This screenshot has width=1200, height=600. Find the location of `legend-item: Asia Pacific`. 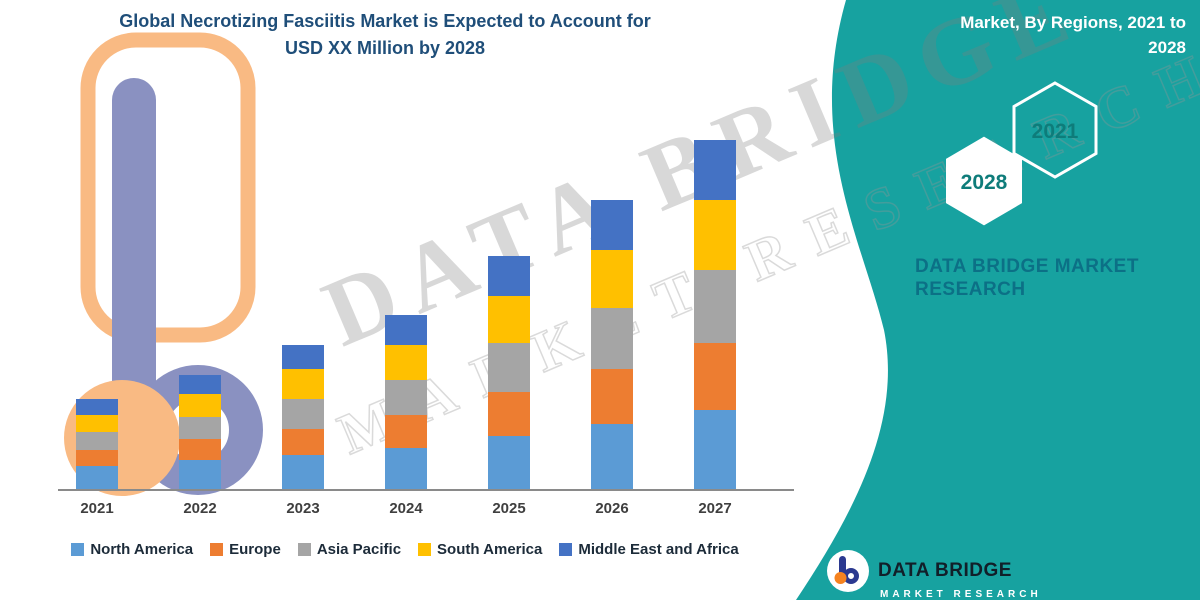

legend-item: Asia Pacific is located at coordinates (349, 549).